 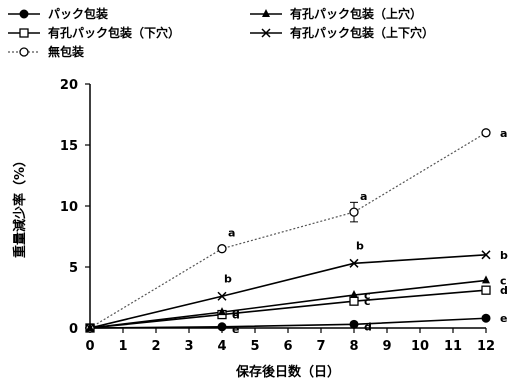 I want to click on legend-label: 有孔パック包装（下穴）, so click(x=114, y=32).